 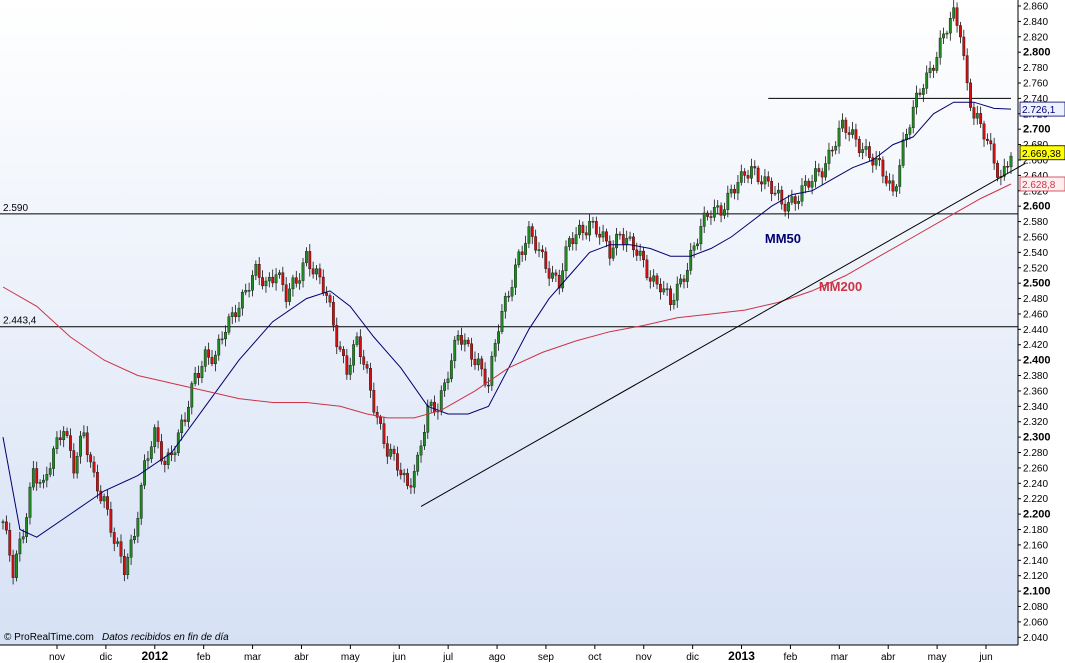 What do you see at coordinates (840, 657) in the screenshot?
I see `x-tick-label: mar` at bounding box center [840, 657].